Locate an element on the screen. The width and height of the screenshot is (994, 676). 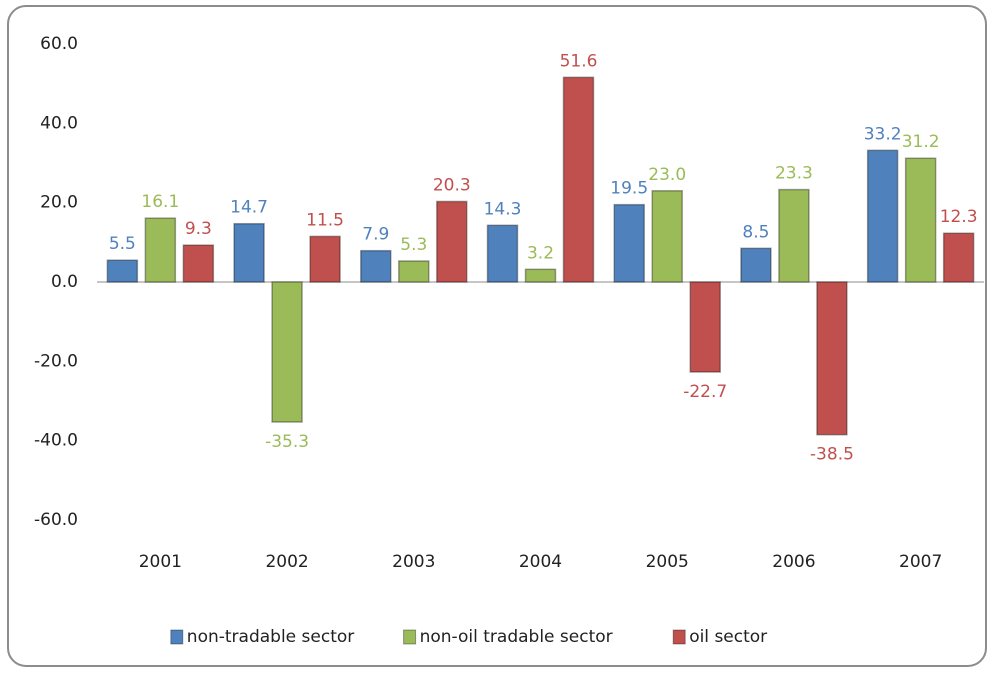
value-label: 23.0 is located at coordinates (667, 175).